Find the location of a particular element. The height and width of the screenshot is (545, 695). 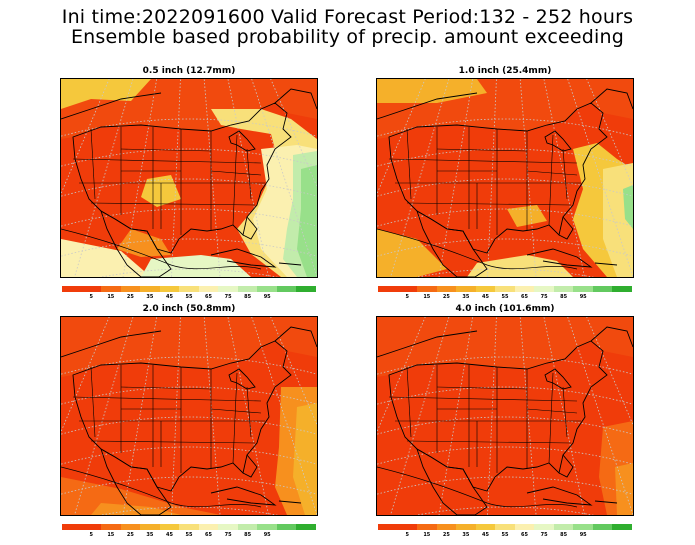

color-bar-label: 95 is located at coordinates (583, 297).